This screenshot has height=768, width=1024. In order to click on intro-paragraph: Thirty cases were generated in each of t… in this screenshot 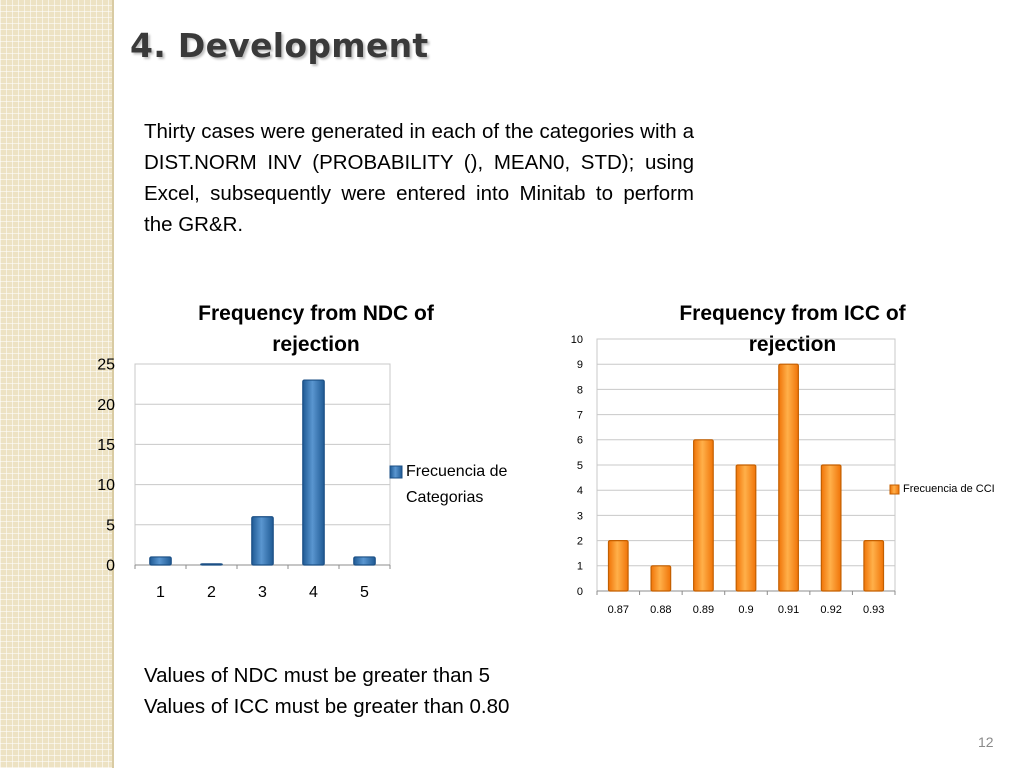, I will do `click(419, 178)`.